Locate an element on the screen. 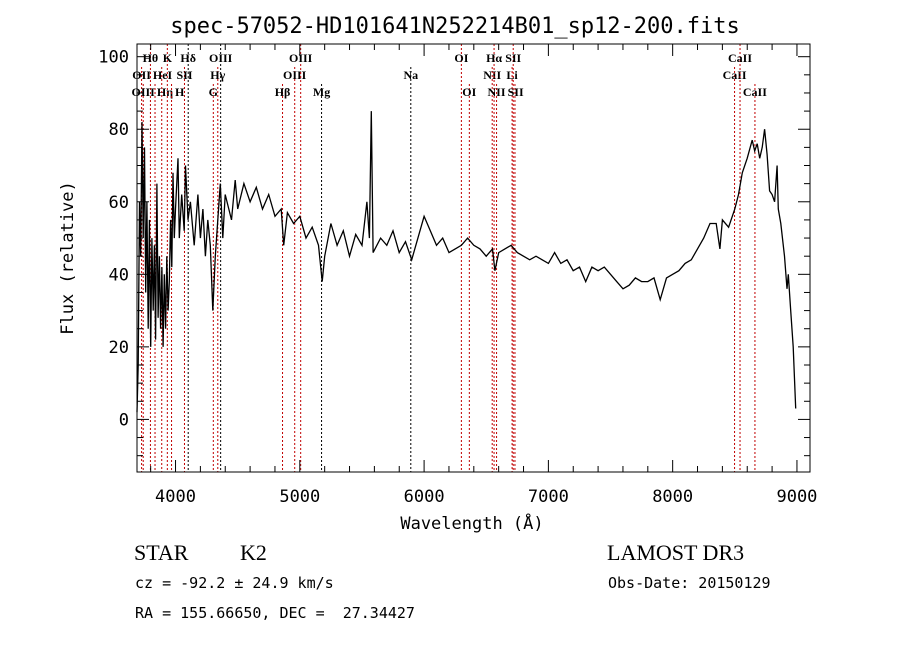  y-tick-label: 0 is located at coordinates (124, 420).